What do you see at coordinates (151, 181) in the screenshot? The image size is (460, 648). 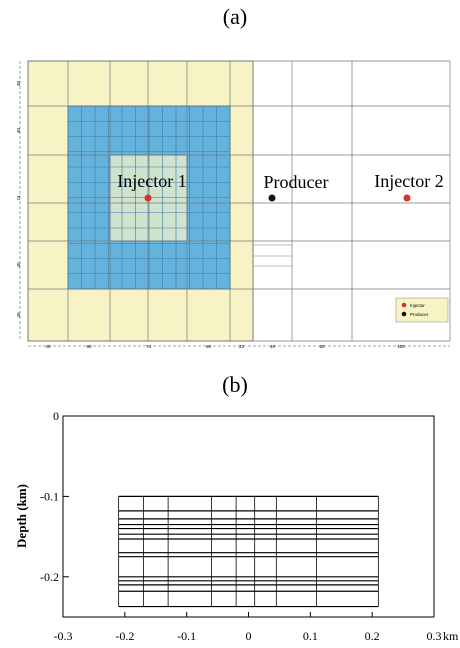 I see `injector-1-label: Injector 1` at bounding box center [151, 181].